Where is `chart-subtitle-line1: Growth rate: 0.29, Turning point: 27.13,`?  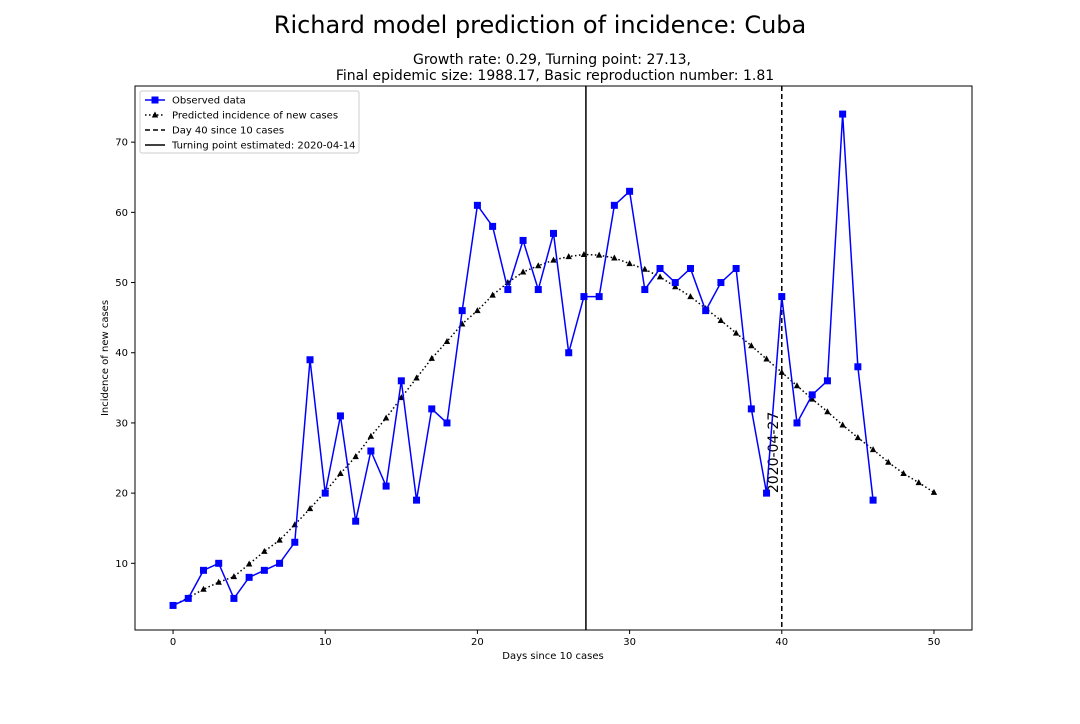 chart-subtitle-line1: Growth rate: 0.29, Turning point: 27.13, is located at coordinates (552, 60).